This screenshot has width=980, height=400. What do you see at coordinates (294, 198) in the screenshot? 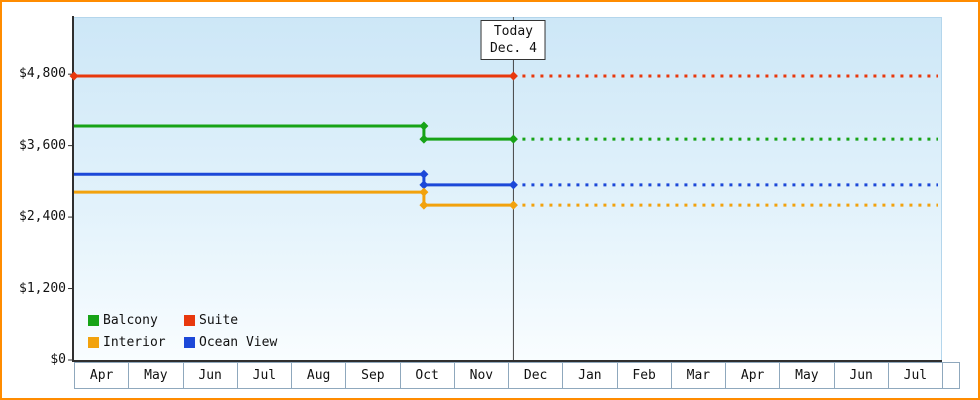
I see `series-line-interior` at bounding box center [294, 198].